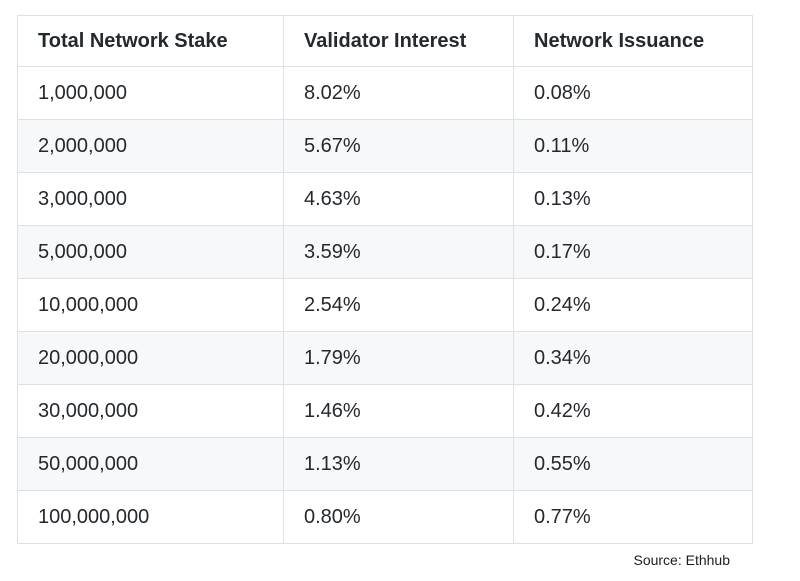 The width and height of the screenshot is (800, 581). Describe the element at coordinates (398, 252) in the screenshot. I see `cell-interest: 3.59%` at that location.